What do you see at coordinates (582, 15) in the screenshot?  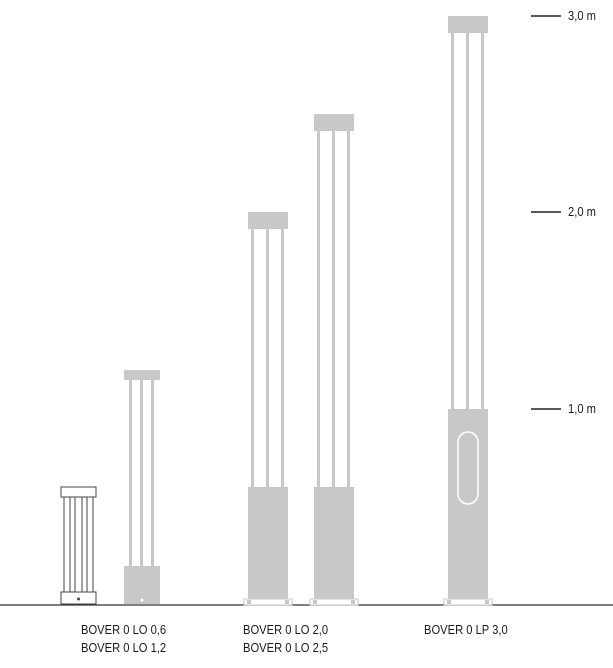 I see `scale-label-3m: 3,0 m` at bounding box center [582, 15].